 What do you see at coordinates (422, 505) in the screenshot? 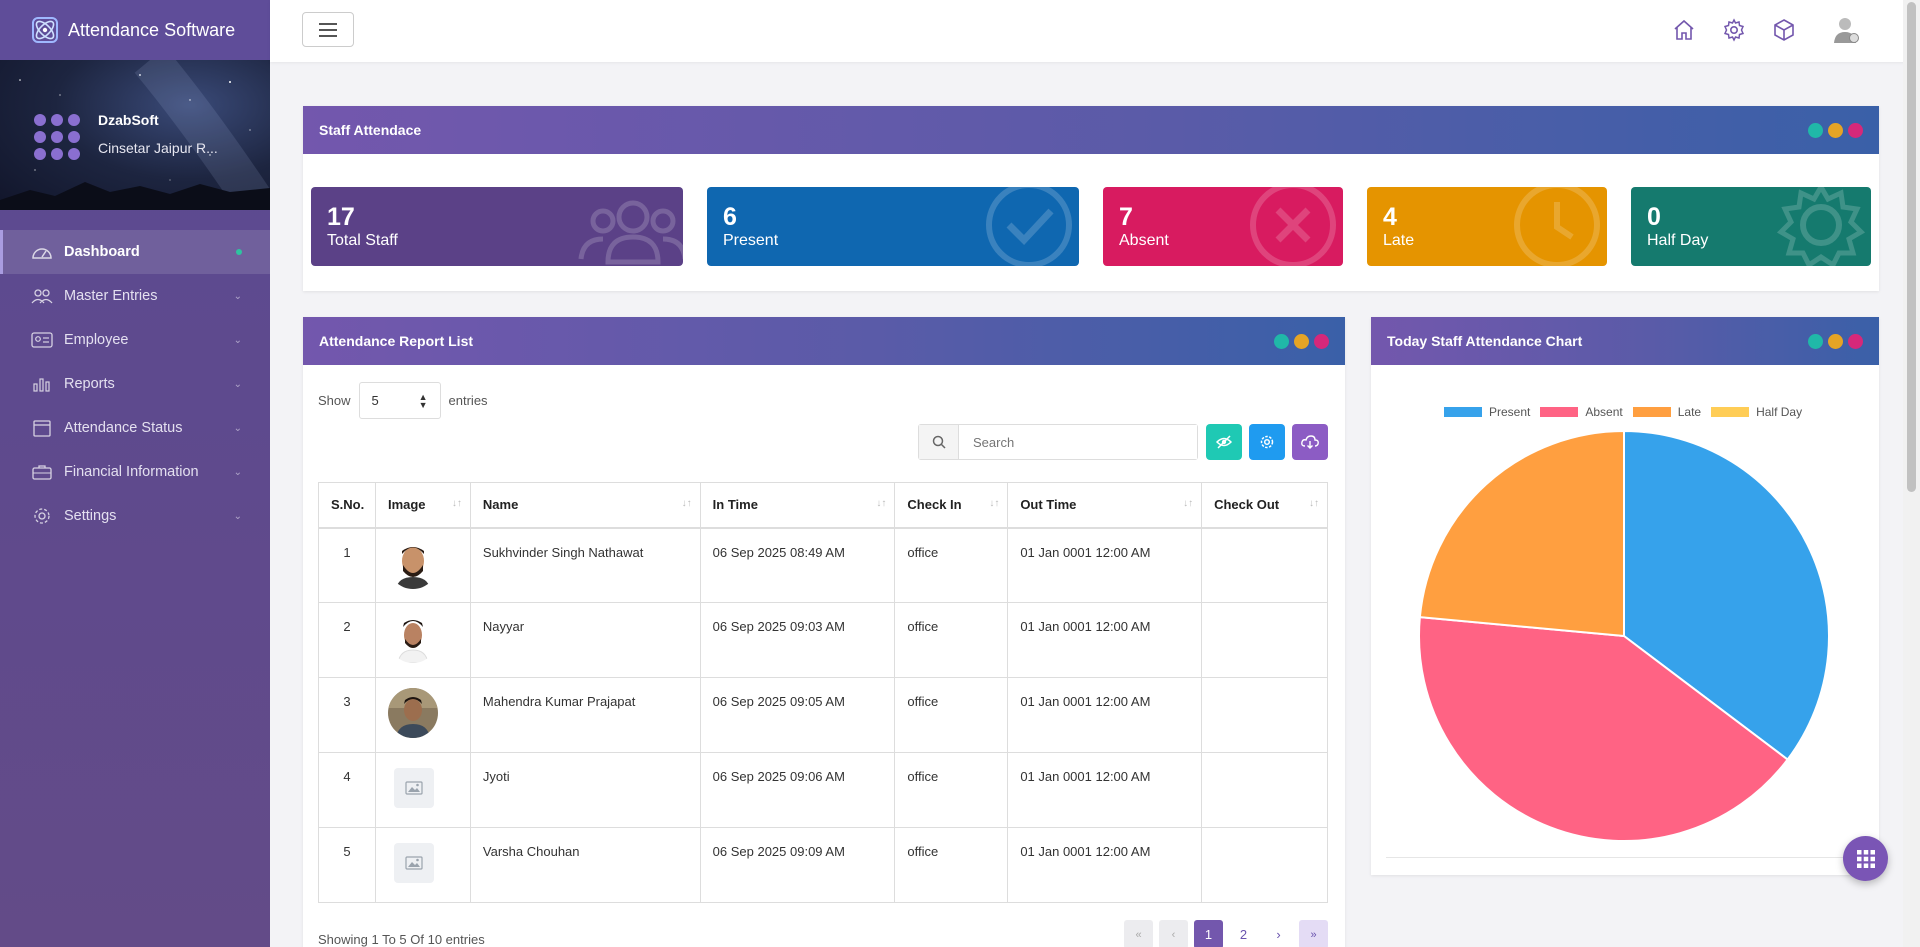
I see `col-header-image: Image ↓↑` at bounding box center [422, 505].